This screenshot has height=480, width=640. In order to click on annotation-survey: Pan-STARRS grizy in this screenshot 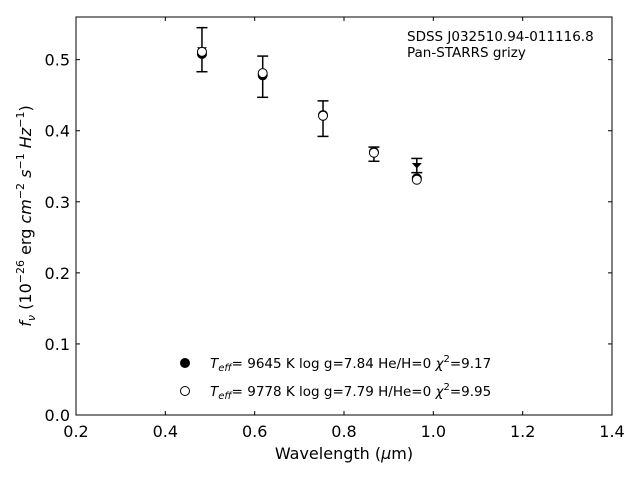, I will do `click(466, 53)`.